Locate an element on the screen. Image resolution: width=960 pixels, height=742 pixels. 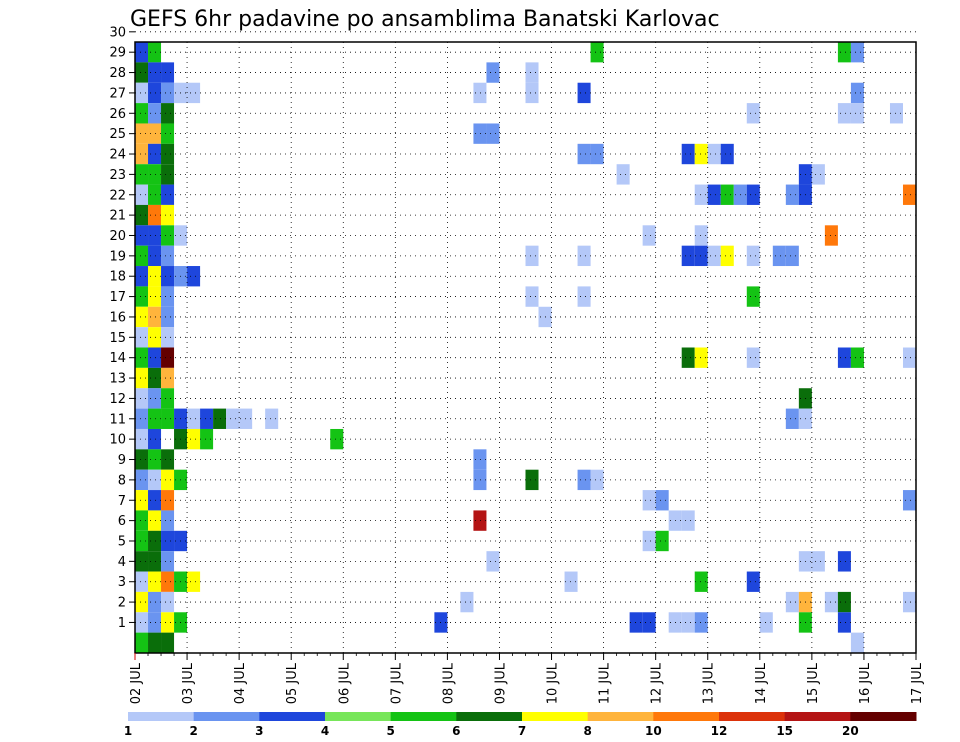
y-tick-label: 2 is located at coordinates (122, 603).